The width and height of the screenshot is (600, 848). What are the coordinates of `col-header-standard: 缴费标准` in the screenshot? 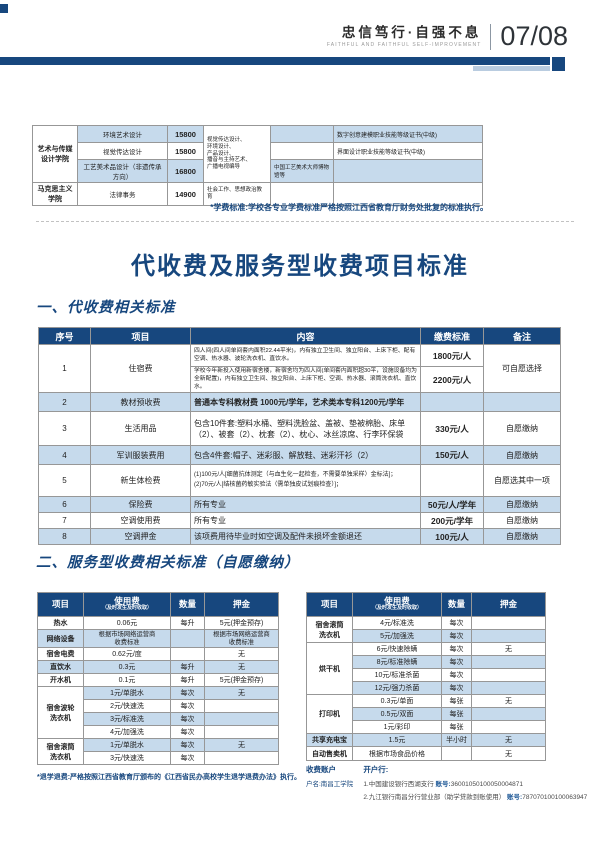 It's located at (452, 336).